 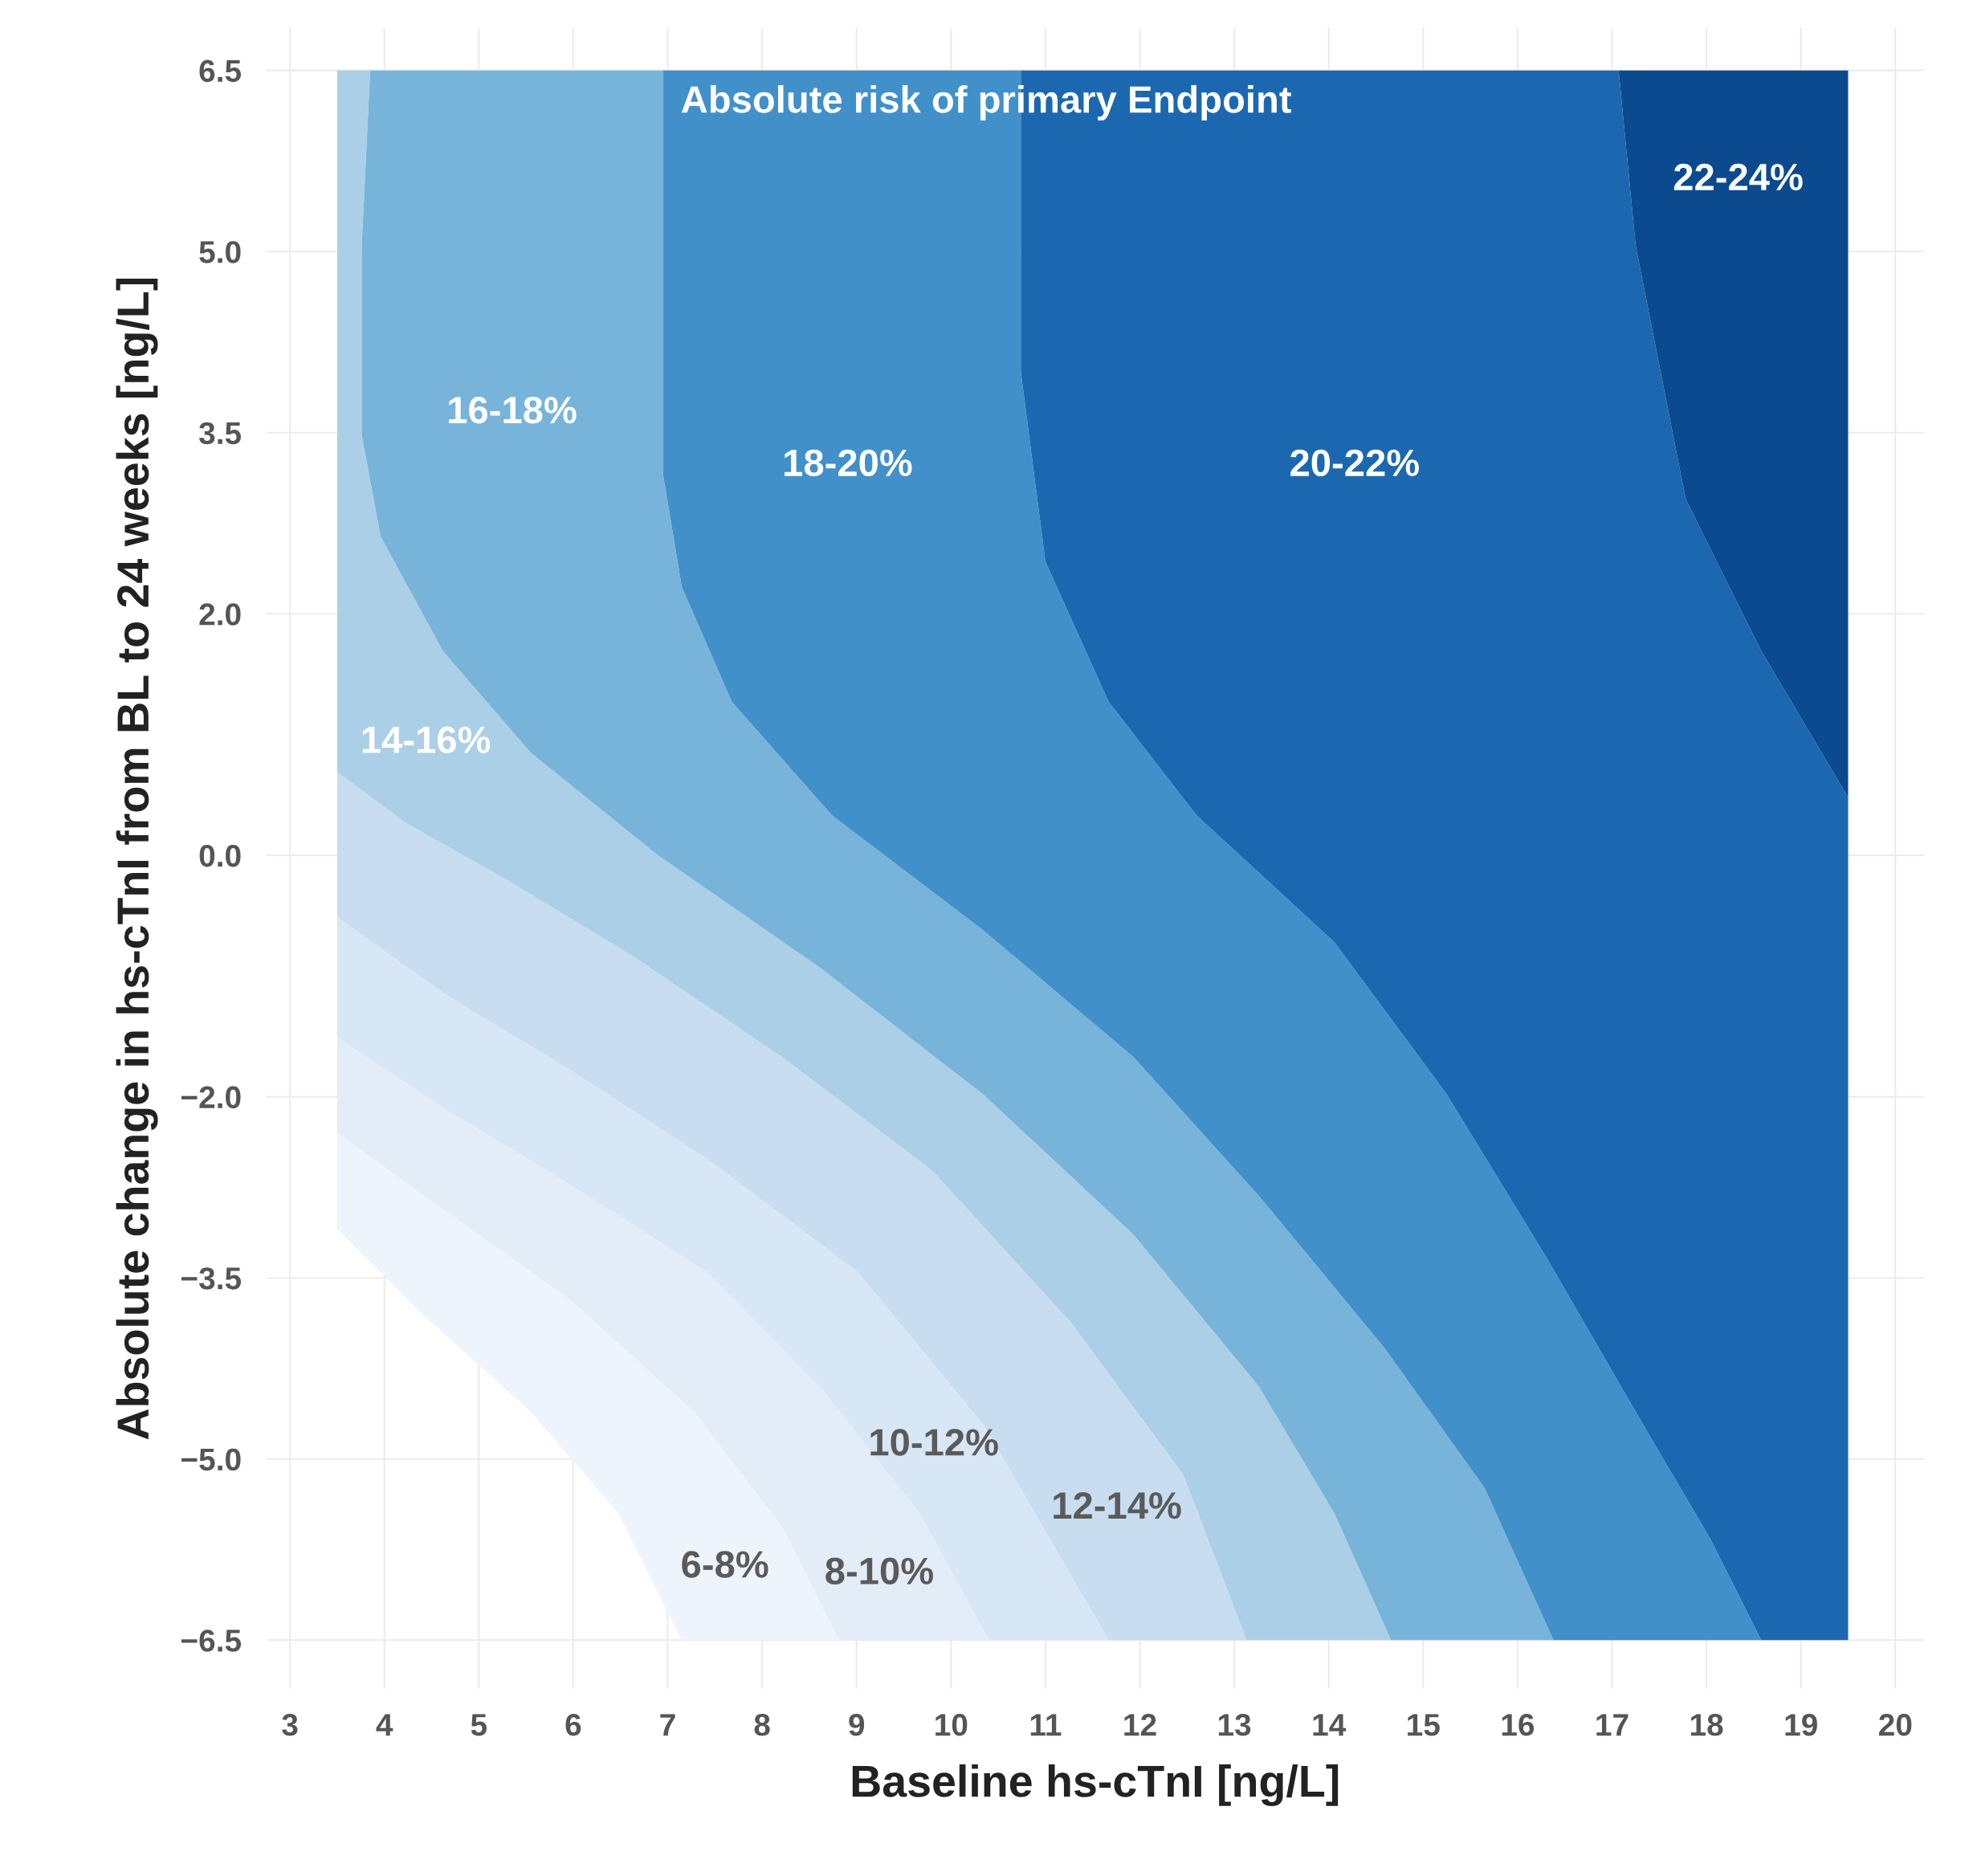 I want to click on series-label: 8-10%, so click(x=879, y=1570).